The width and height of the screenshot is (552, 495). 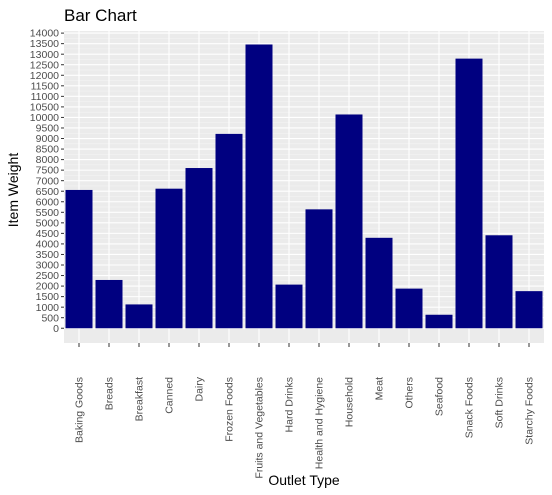 What do you see at coordinates (50, 318) in the screenshot?
I see `y-tick-label: 500` at bounding box center [50, 318].